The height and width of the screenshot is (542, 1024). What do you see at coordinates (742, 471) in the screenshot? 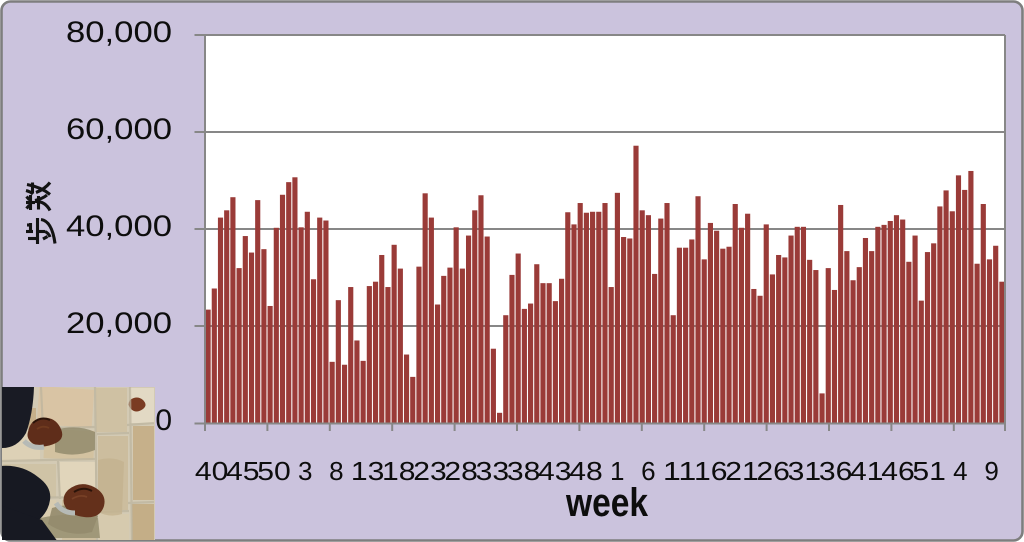
I see `svg-text: 21` at bounding box center [742, 471].